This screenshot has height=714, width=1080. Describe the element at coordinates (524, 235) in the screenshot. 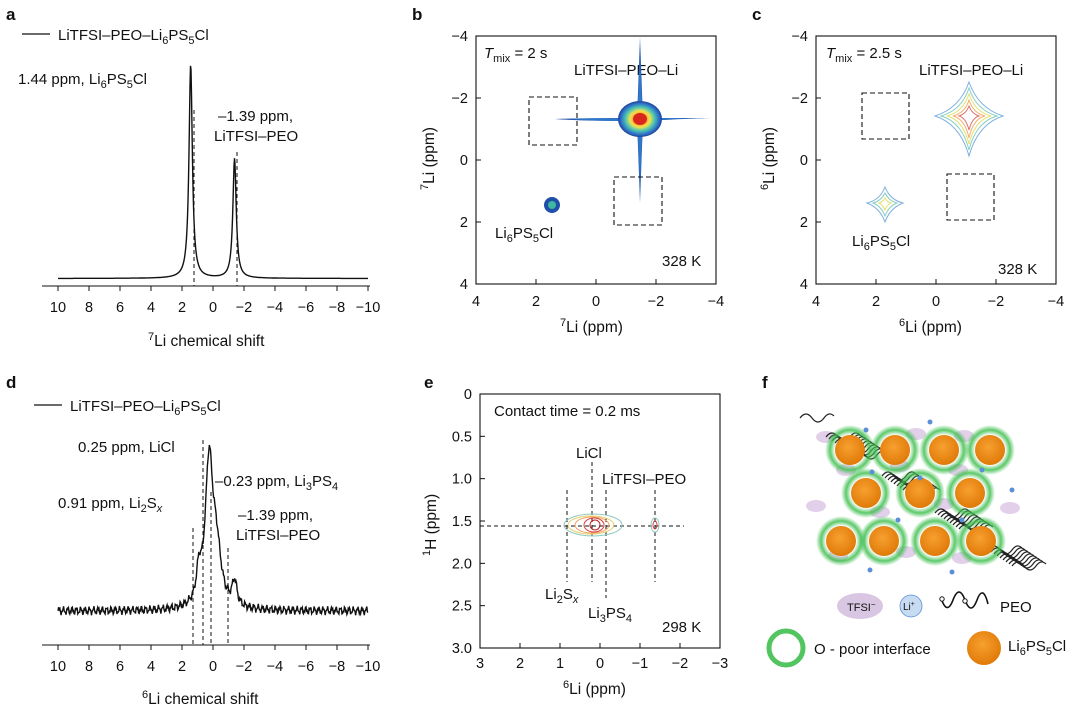

I see `peak-label-b-li6ps5cl: Li6PS5Cl` at that location.